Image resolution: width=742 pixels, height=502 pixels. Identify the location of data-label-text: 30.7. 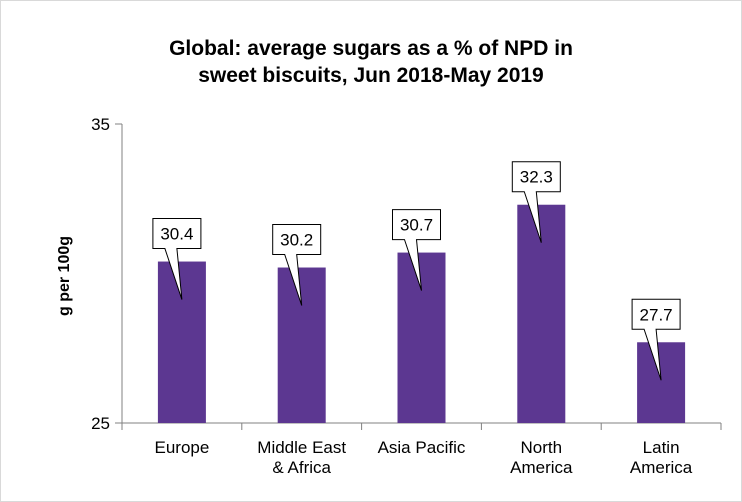
(416, 225).